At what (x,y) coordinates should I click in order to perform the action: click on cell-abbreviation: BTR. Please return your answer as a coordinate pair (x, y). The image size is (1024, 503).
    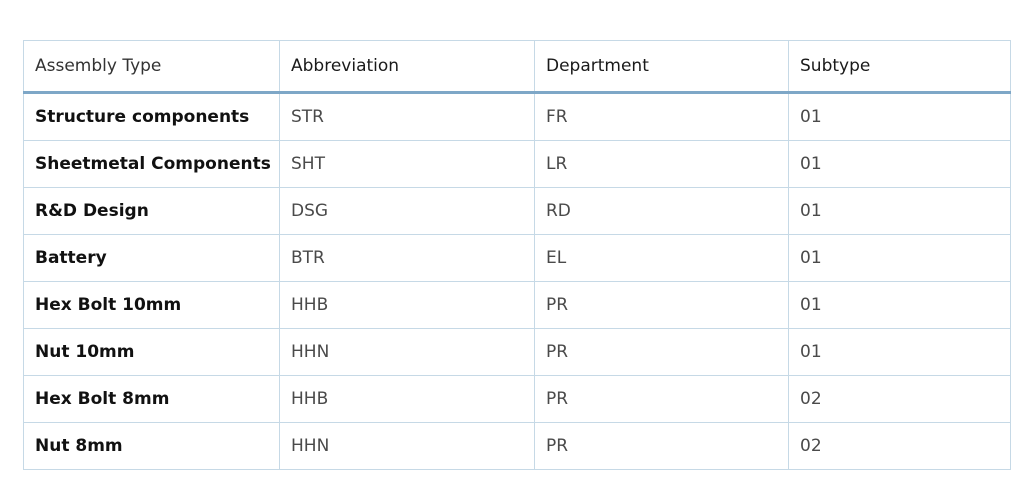
    Looking at the image, I should click on (407, 258).